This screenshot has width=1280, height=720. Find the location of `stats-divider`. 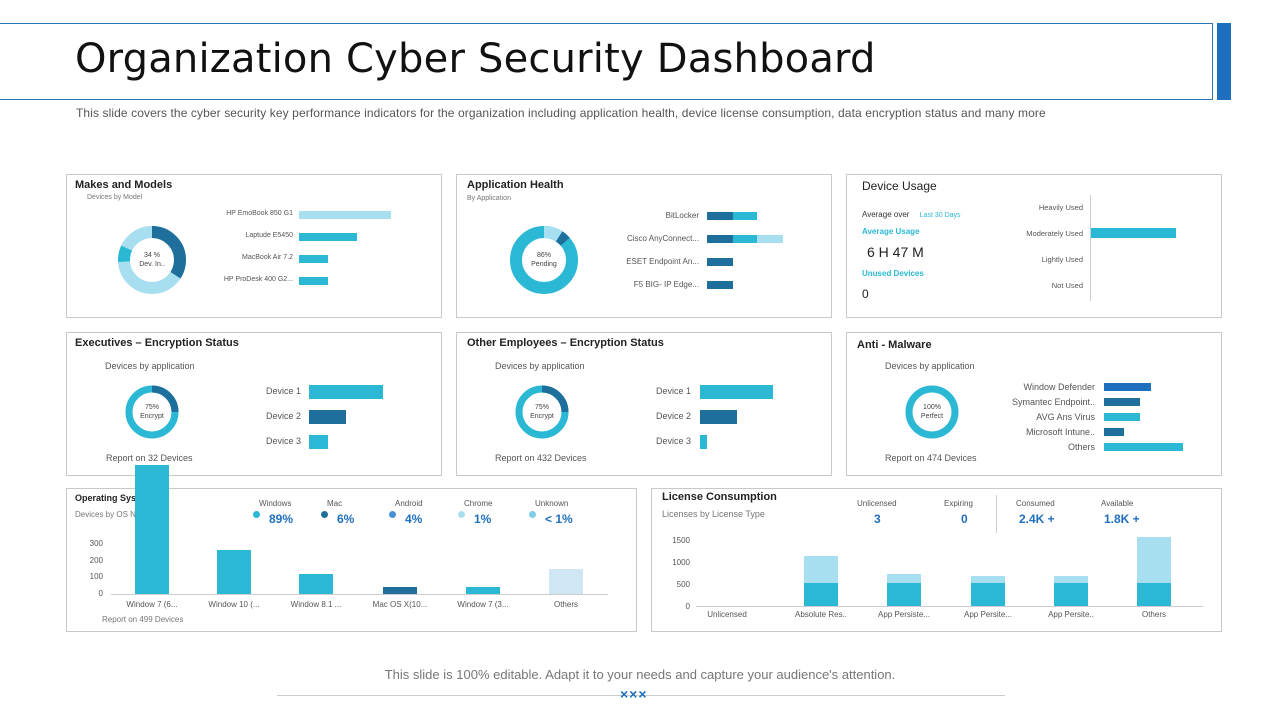

stats-divider is located at coordinates (996, 514).